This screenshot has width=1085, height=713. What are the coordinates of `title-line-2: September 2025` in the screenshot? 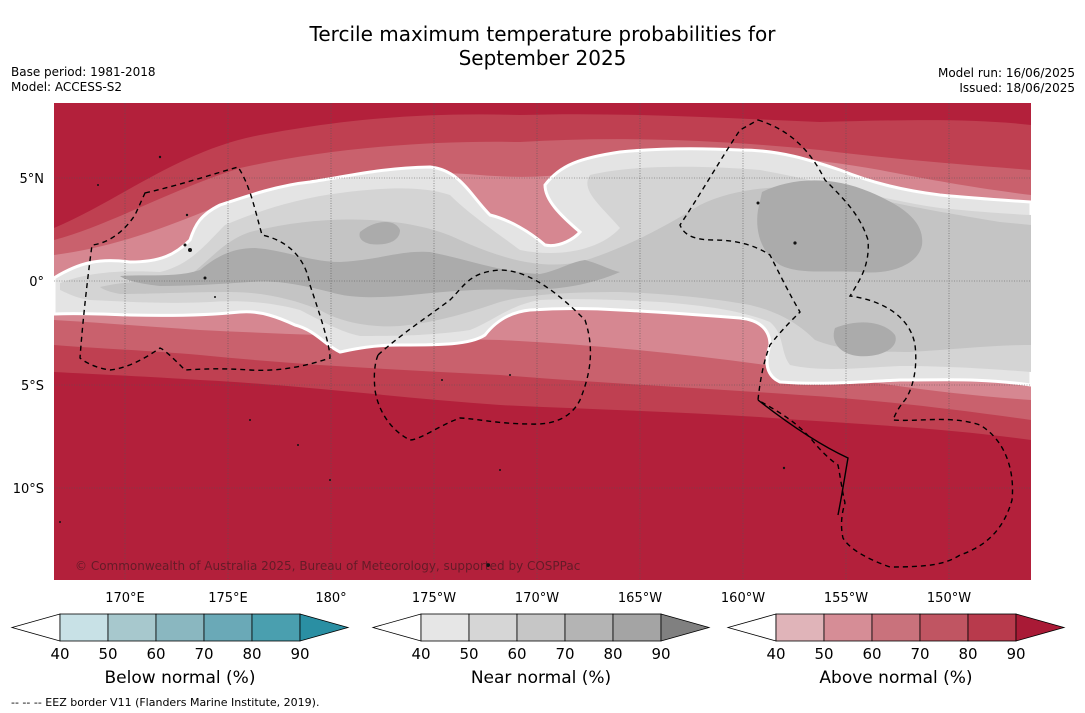 It's located at (542, 58).